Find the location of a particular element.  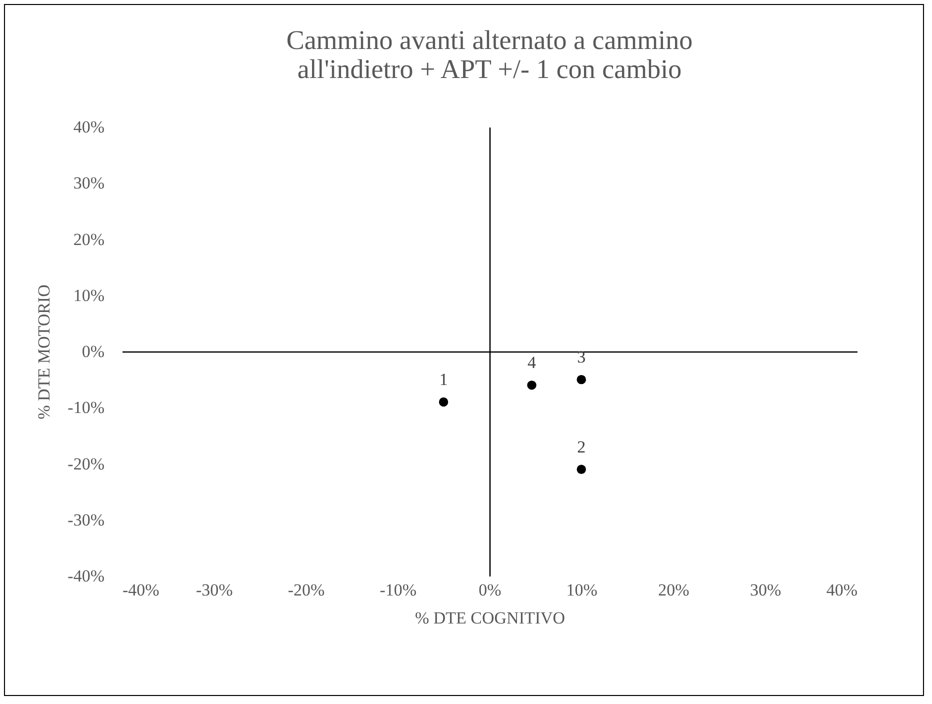

x-tick-label: -10% is located at coordinates (398, 590).